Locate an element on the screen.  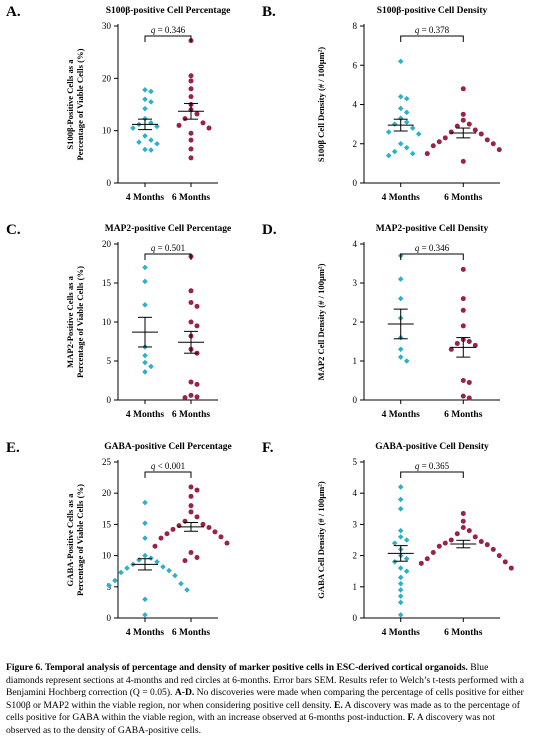
caption-label-f: F. is located at coordinates (411, 718).